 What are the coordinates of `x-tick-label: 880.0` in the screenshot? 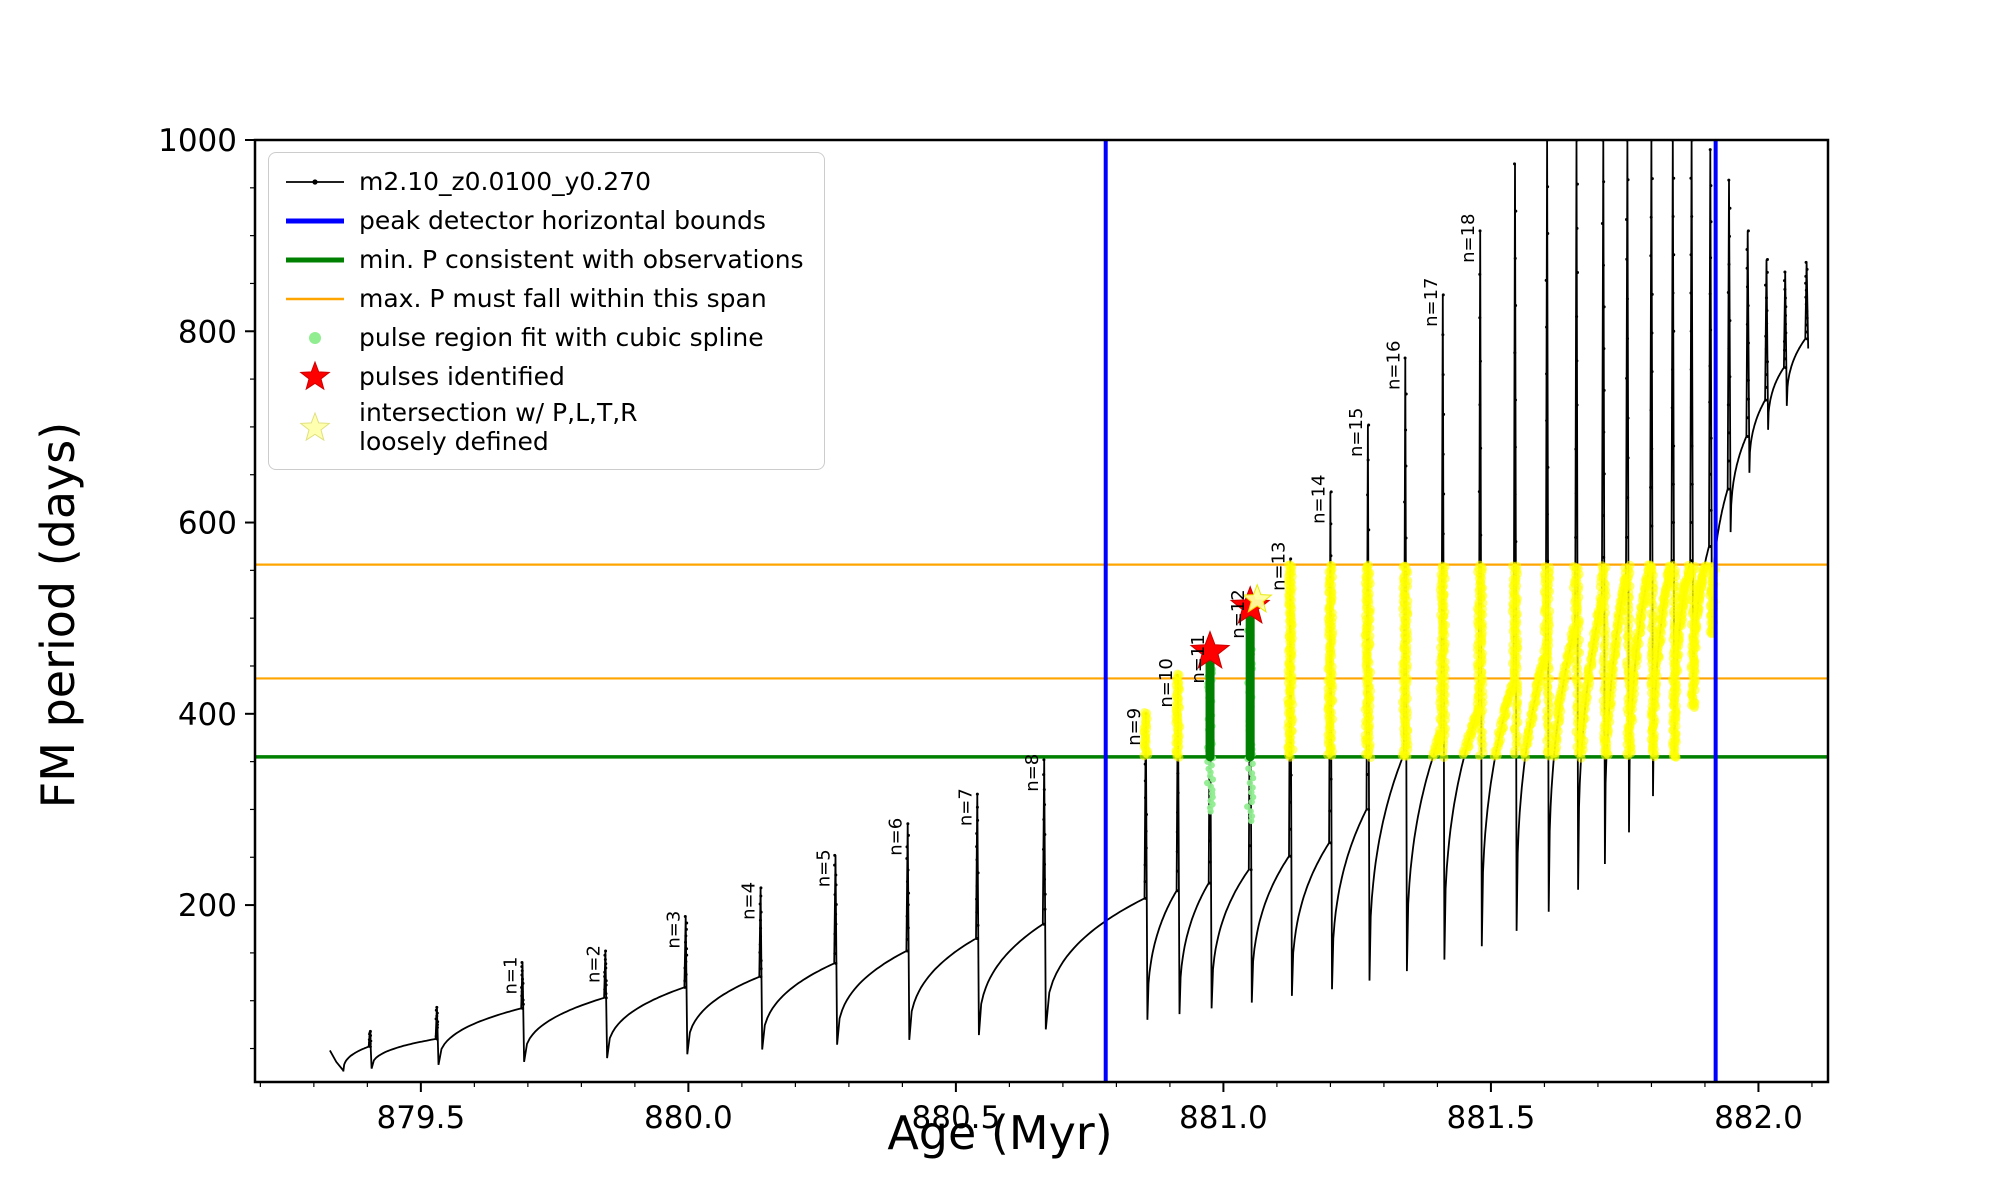 It's located at (688, 1118).